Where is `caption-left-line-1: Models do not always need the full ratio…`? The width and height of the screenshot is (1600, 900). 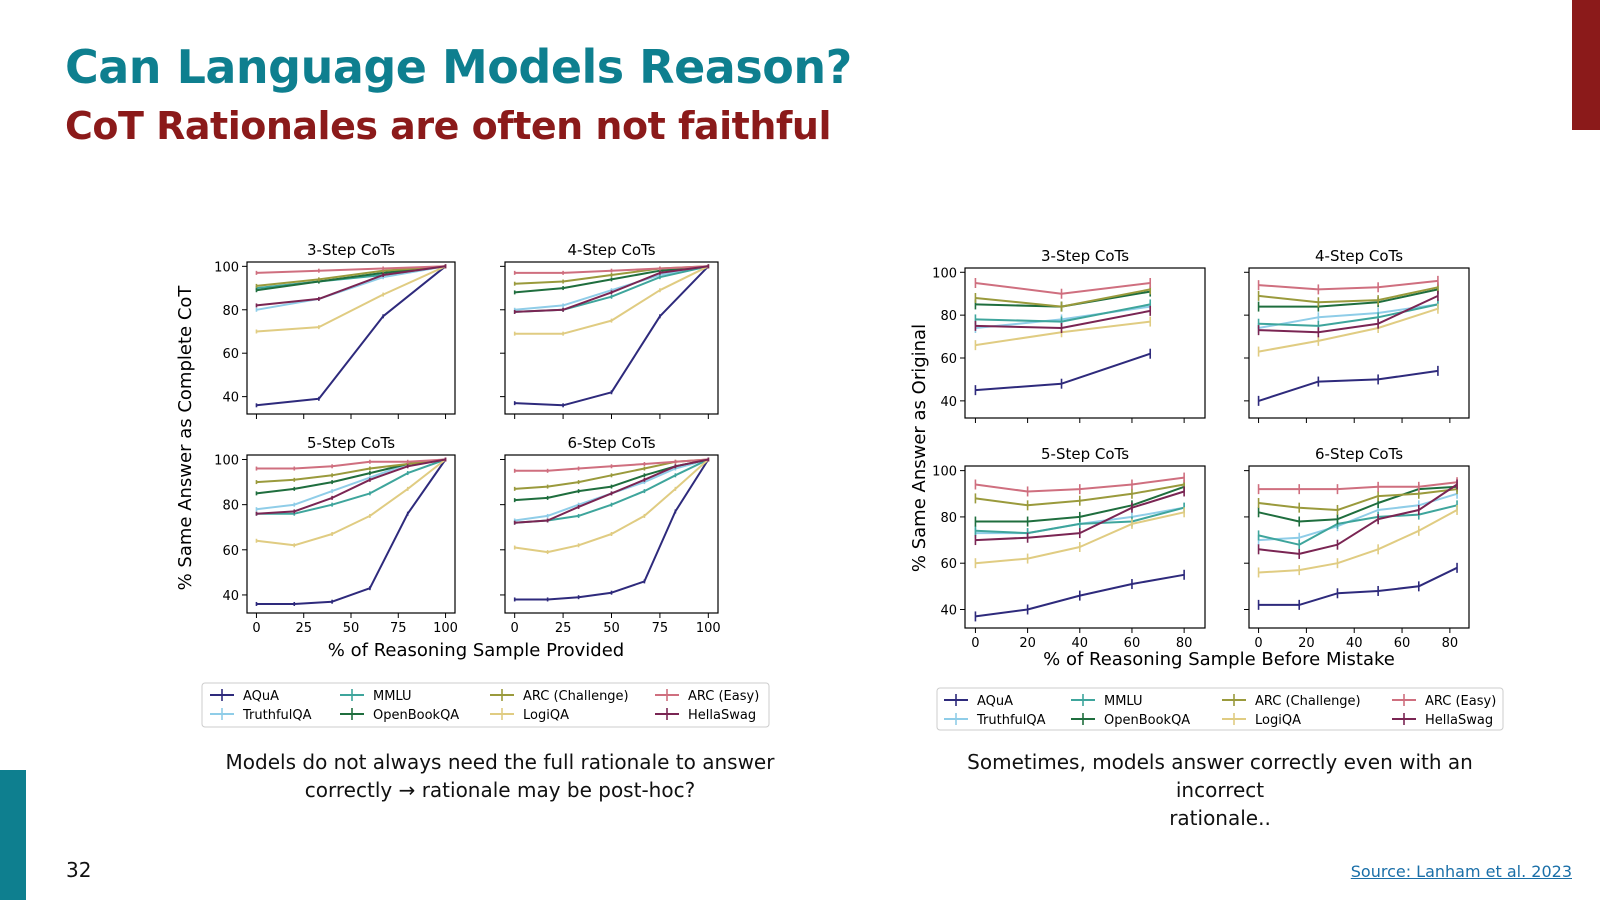
caption-left-line-1: Models do not always need the full ratio… is located at coordinates (500, 762).